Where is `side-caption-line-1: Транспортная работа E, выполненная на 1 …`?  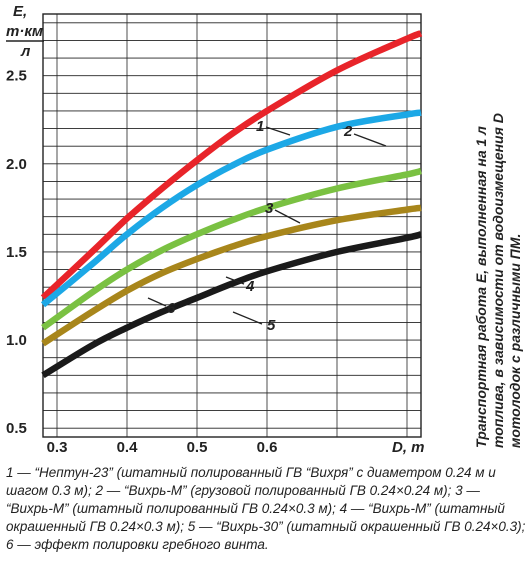 side-caption-line-1: Транспортная работа E, выполненная на 1 … is located at coordinates (481, 287).